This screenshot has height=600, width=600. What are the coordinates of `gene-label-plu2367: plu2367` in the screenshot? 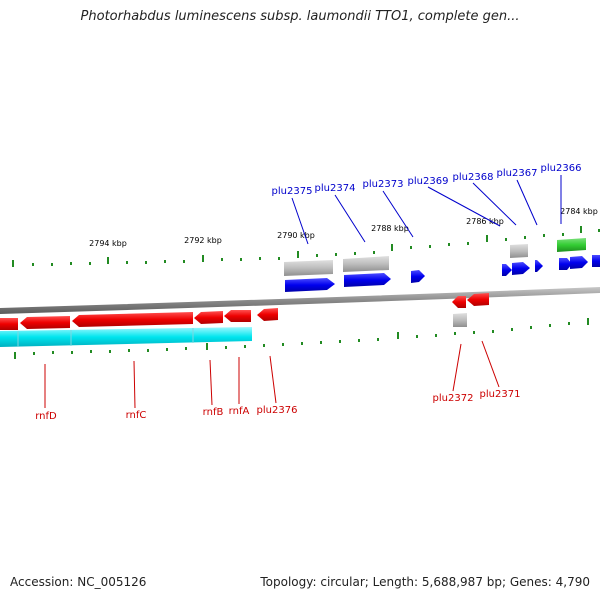 It's located at (517, 173).